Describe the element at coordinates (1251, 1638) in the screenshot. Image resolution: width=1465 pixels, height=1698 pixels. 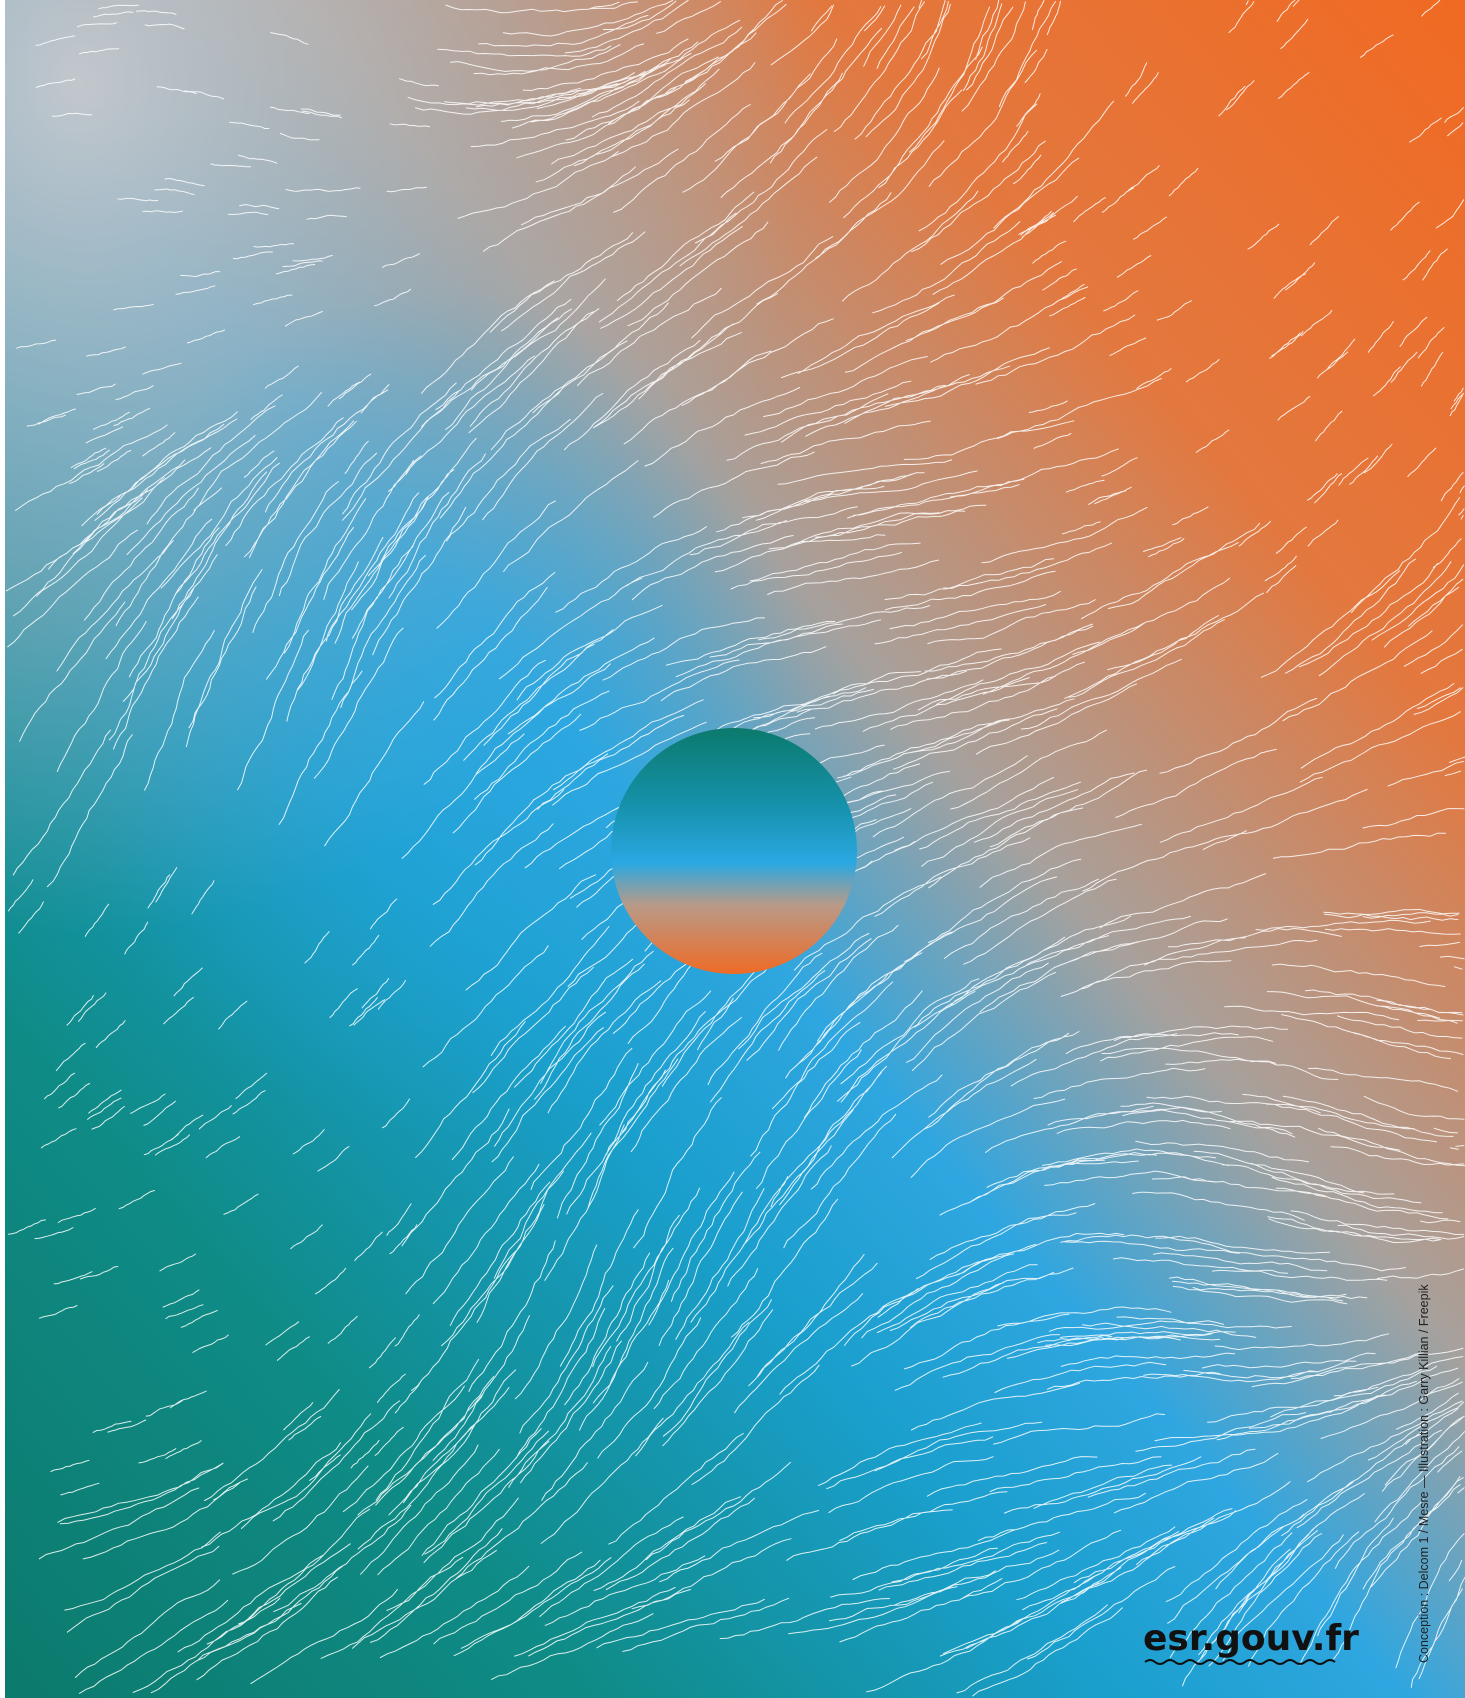
I see `logo-text: esr.gouv.fr` at that location.